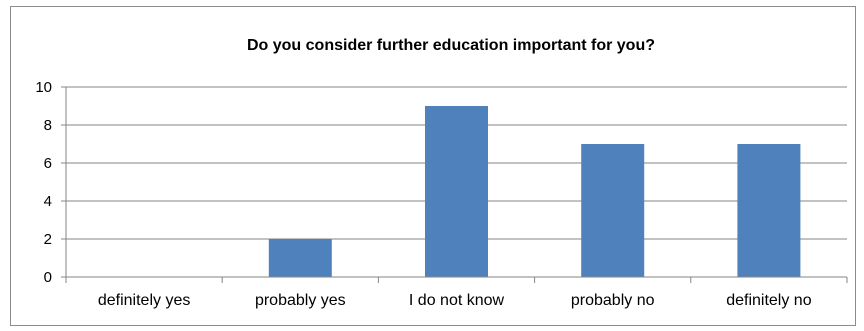 This screenshot has height=331, width=864. I want to click on y-tick-label: 10, so click(43, 87).